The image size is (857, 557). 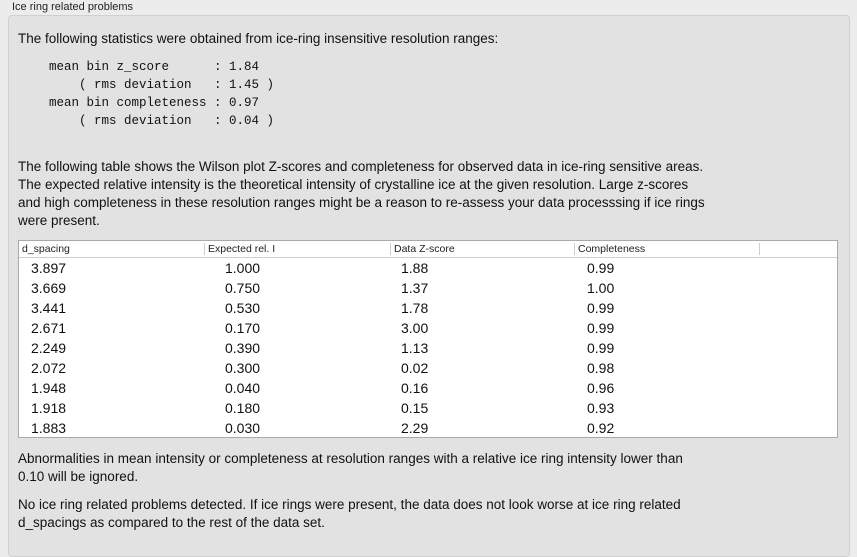 I want to click on group-title: Ice ring related problems, so click(x=73, y=7).